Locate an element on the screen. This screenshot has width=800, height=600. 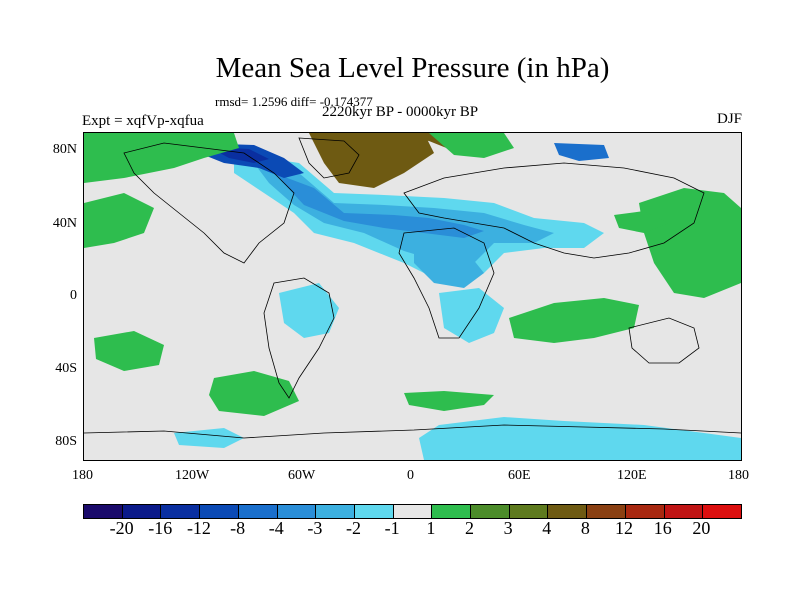
lat-label-40s: 40S is located at coordinates (66, 368).